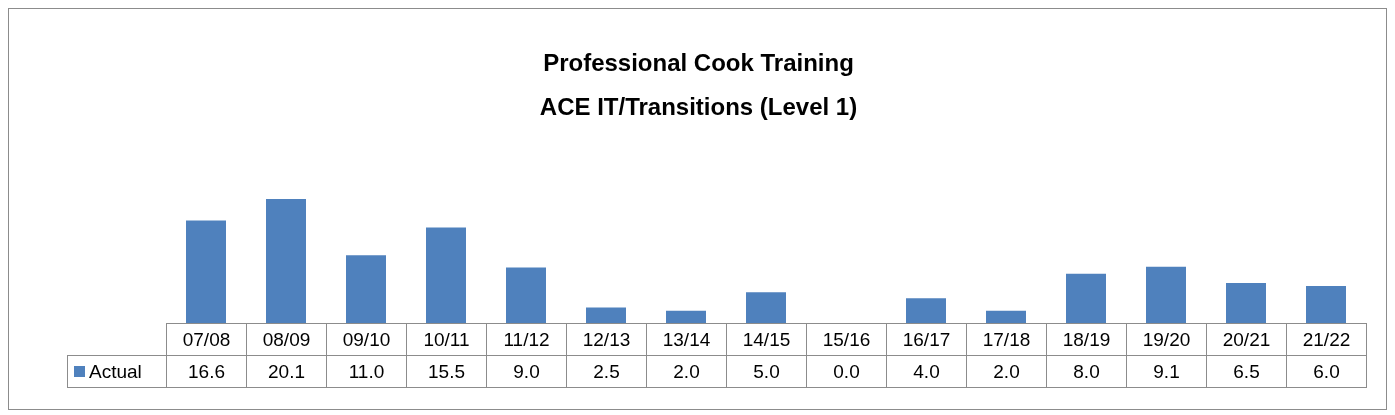 The height and width of the screenshot is (415, 1395). I want to click on x-tick-label: 13/14, so click(686, 339).